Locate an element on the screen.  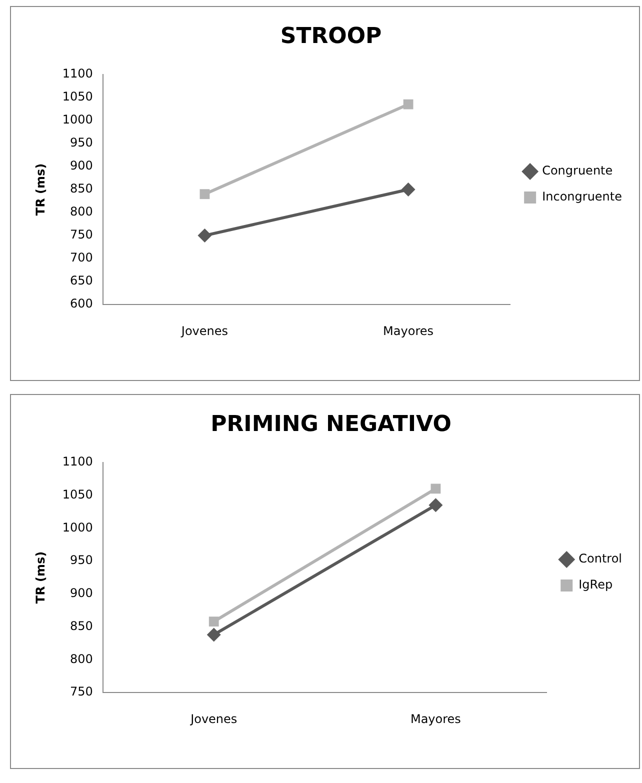
chart-title: PRIMING NEGATIVO is located at coordinates (331, 424).